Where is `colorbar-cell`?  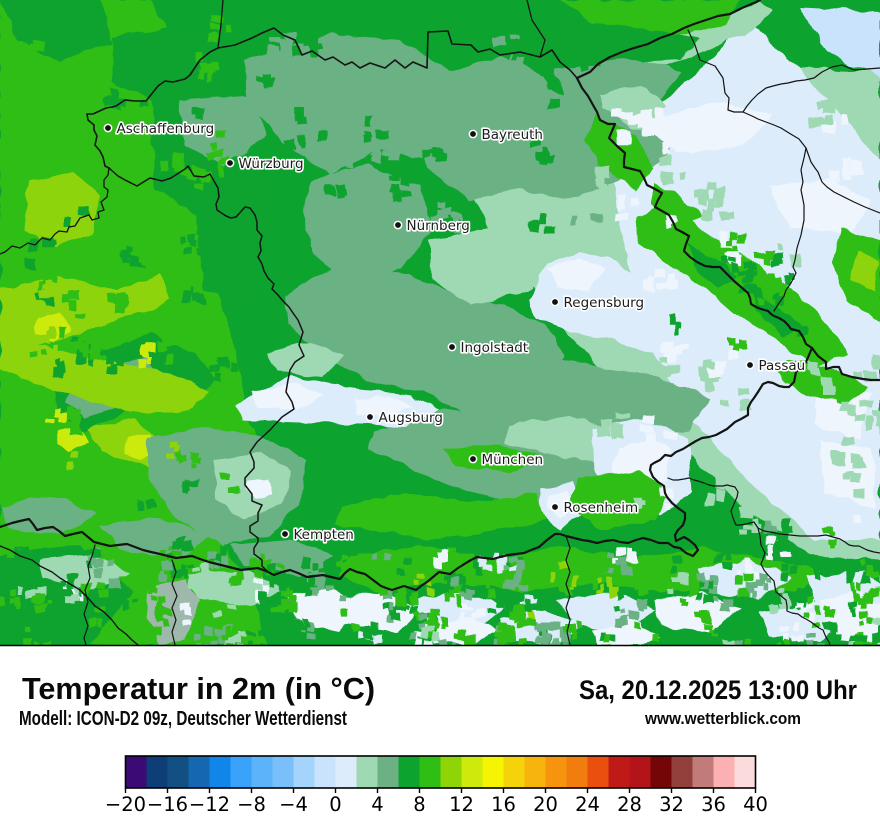 colorbar-cell is located at coordinates (241, 772).